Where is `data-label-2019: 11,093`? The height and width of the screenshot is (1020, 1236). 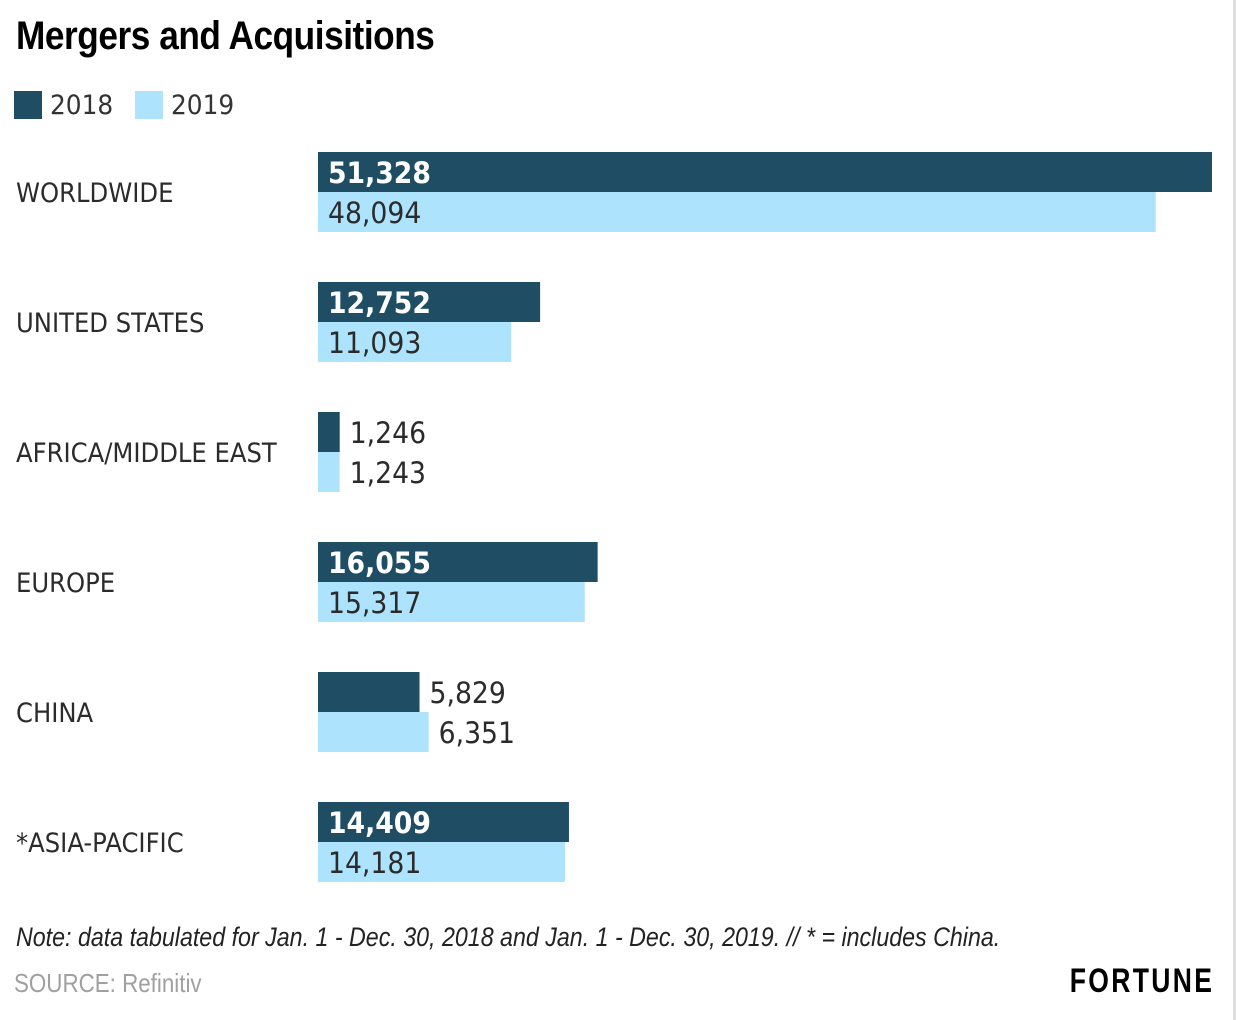 data-label-2019: 11,093 is located at coordinates (374, 343).